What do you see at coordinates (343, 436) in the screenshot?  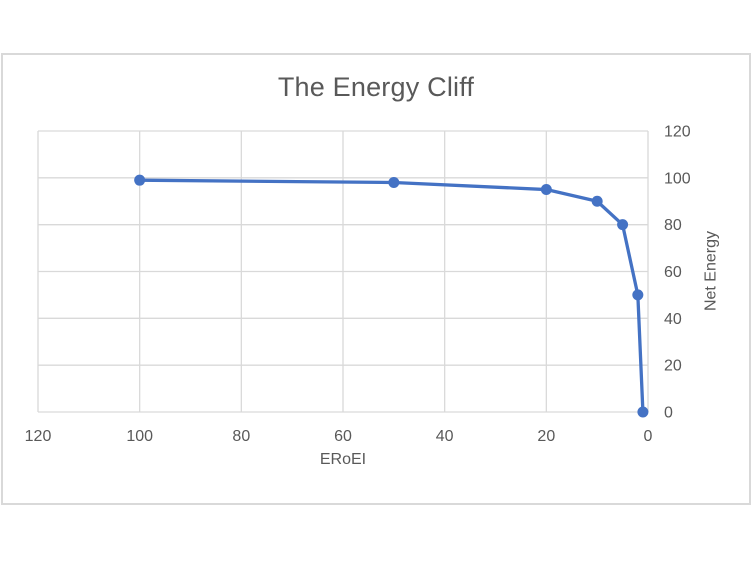 I see `x-tick-label: 60` at bounding box center [343, 436].